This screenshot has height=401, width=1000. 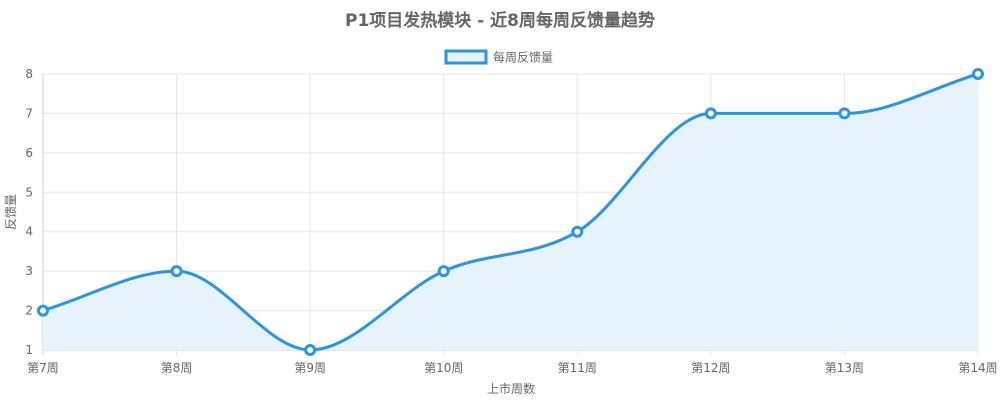 What do you see at coordinates (29, 311) in the screenshot?
I see `y-tick-label: 2` at bounding box center [29, 311].